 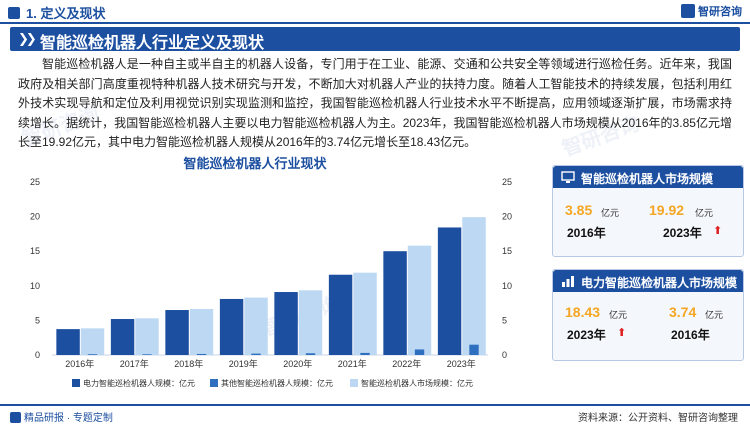 What do you see at coordinates (37, 320) in the screenshot?
I see `y-tick-label-left: 5` at bounding box center [37, 320].